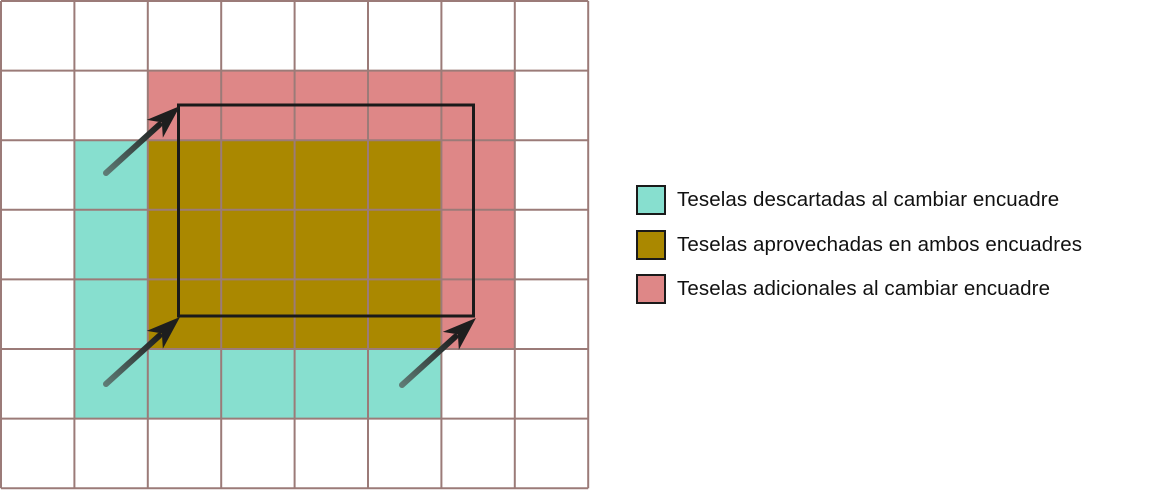  I want to click on legend-item-discarded: Teselas descartadas al cambiar encuadre, so click(893, 200).